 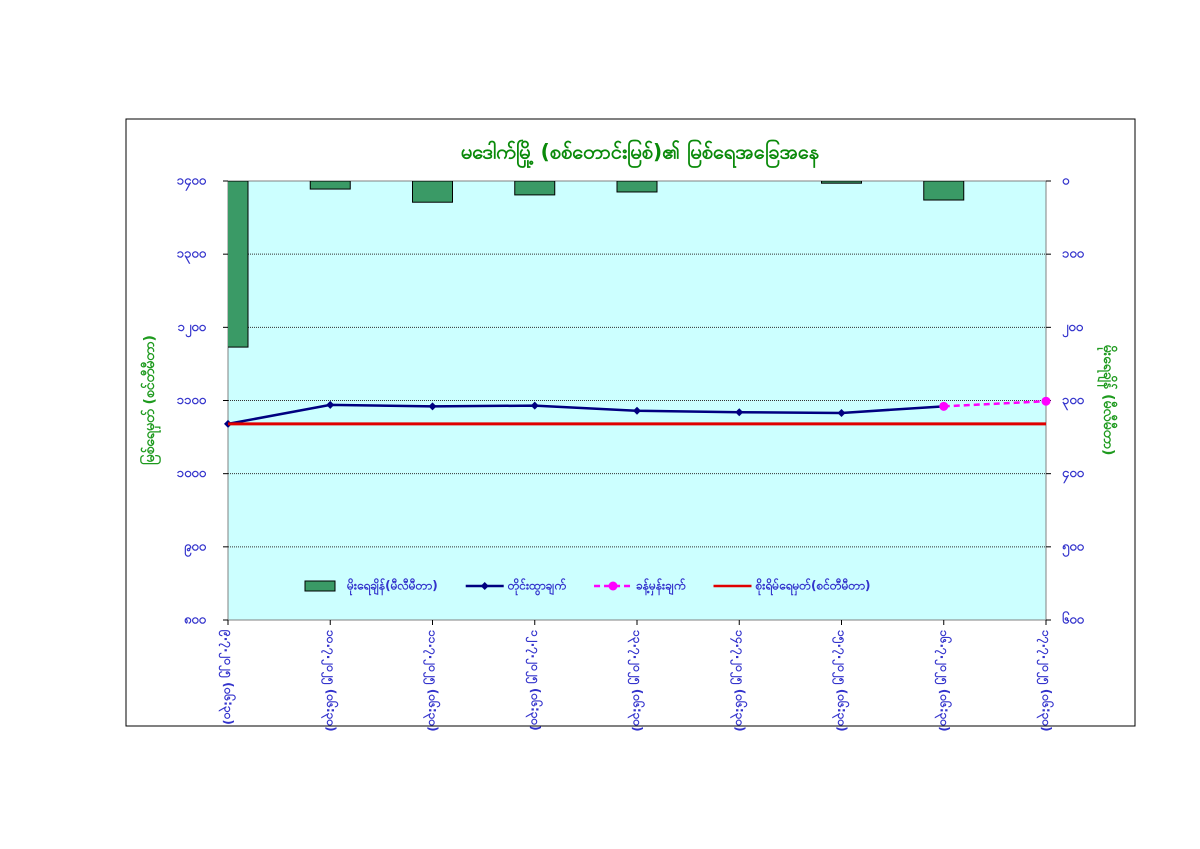 What do you see at coordinates (330, 681) in the screenshot?
I see `x-tick-label: ၁၀.၇.၂၀၂၅ (၀၆:၃၀)` at bounding box center [330, 681].